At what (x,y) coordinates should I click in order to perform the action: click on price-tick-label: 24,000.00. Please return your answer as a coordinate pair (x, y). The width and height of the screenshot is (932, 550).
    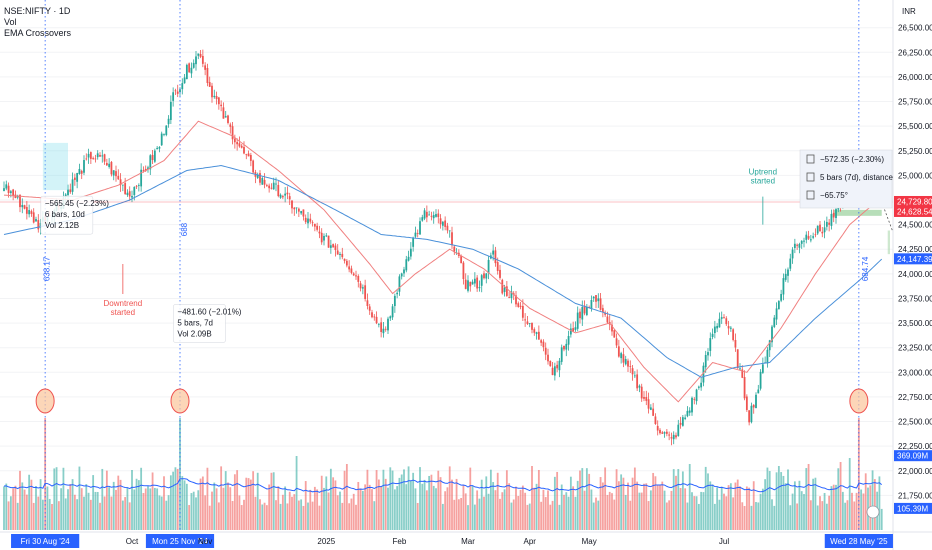
    Looking at the image, I should click on (915, 274).